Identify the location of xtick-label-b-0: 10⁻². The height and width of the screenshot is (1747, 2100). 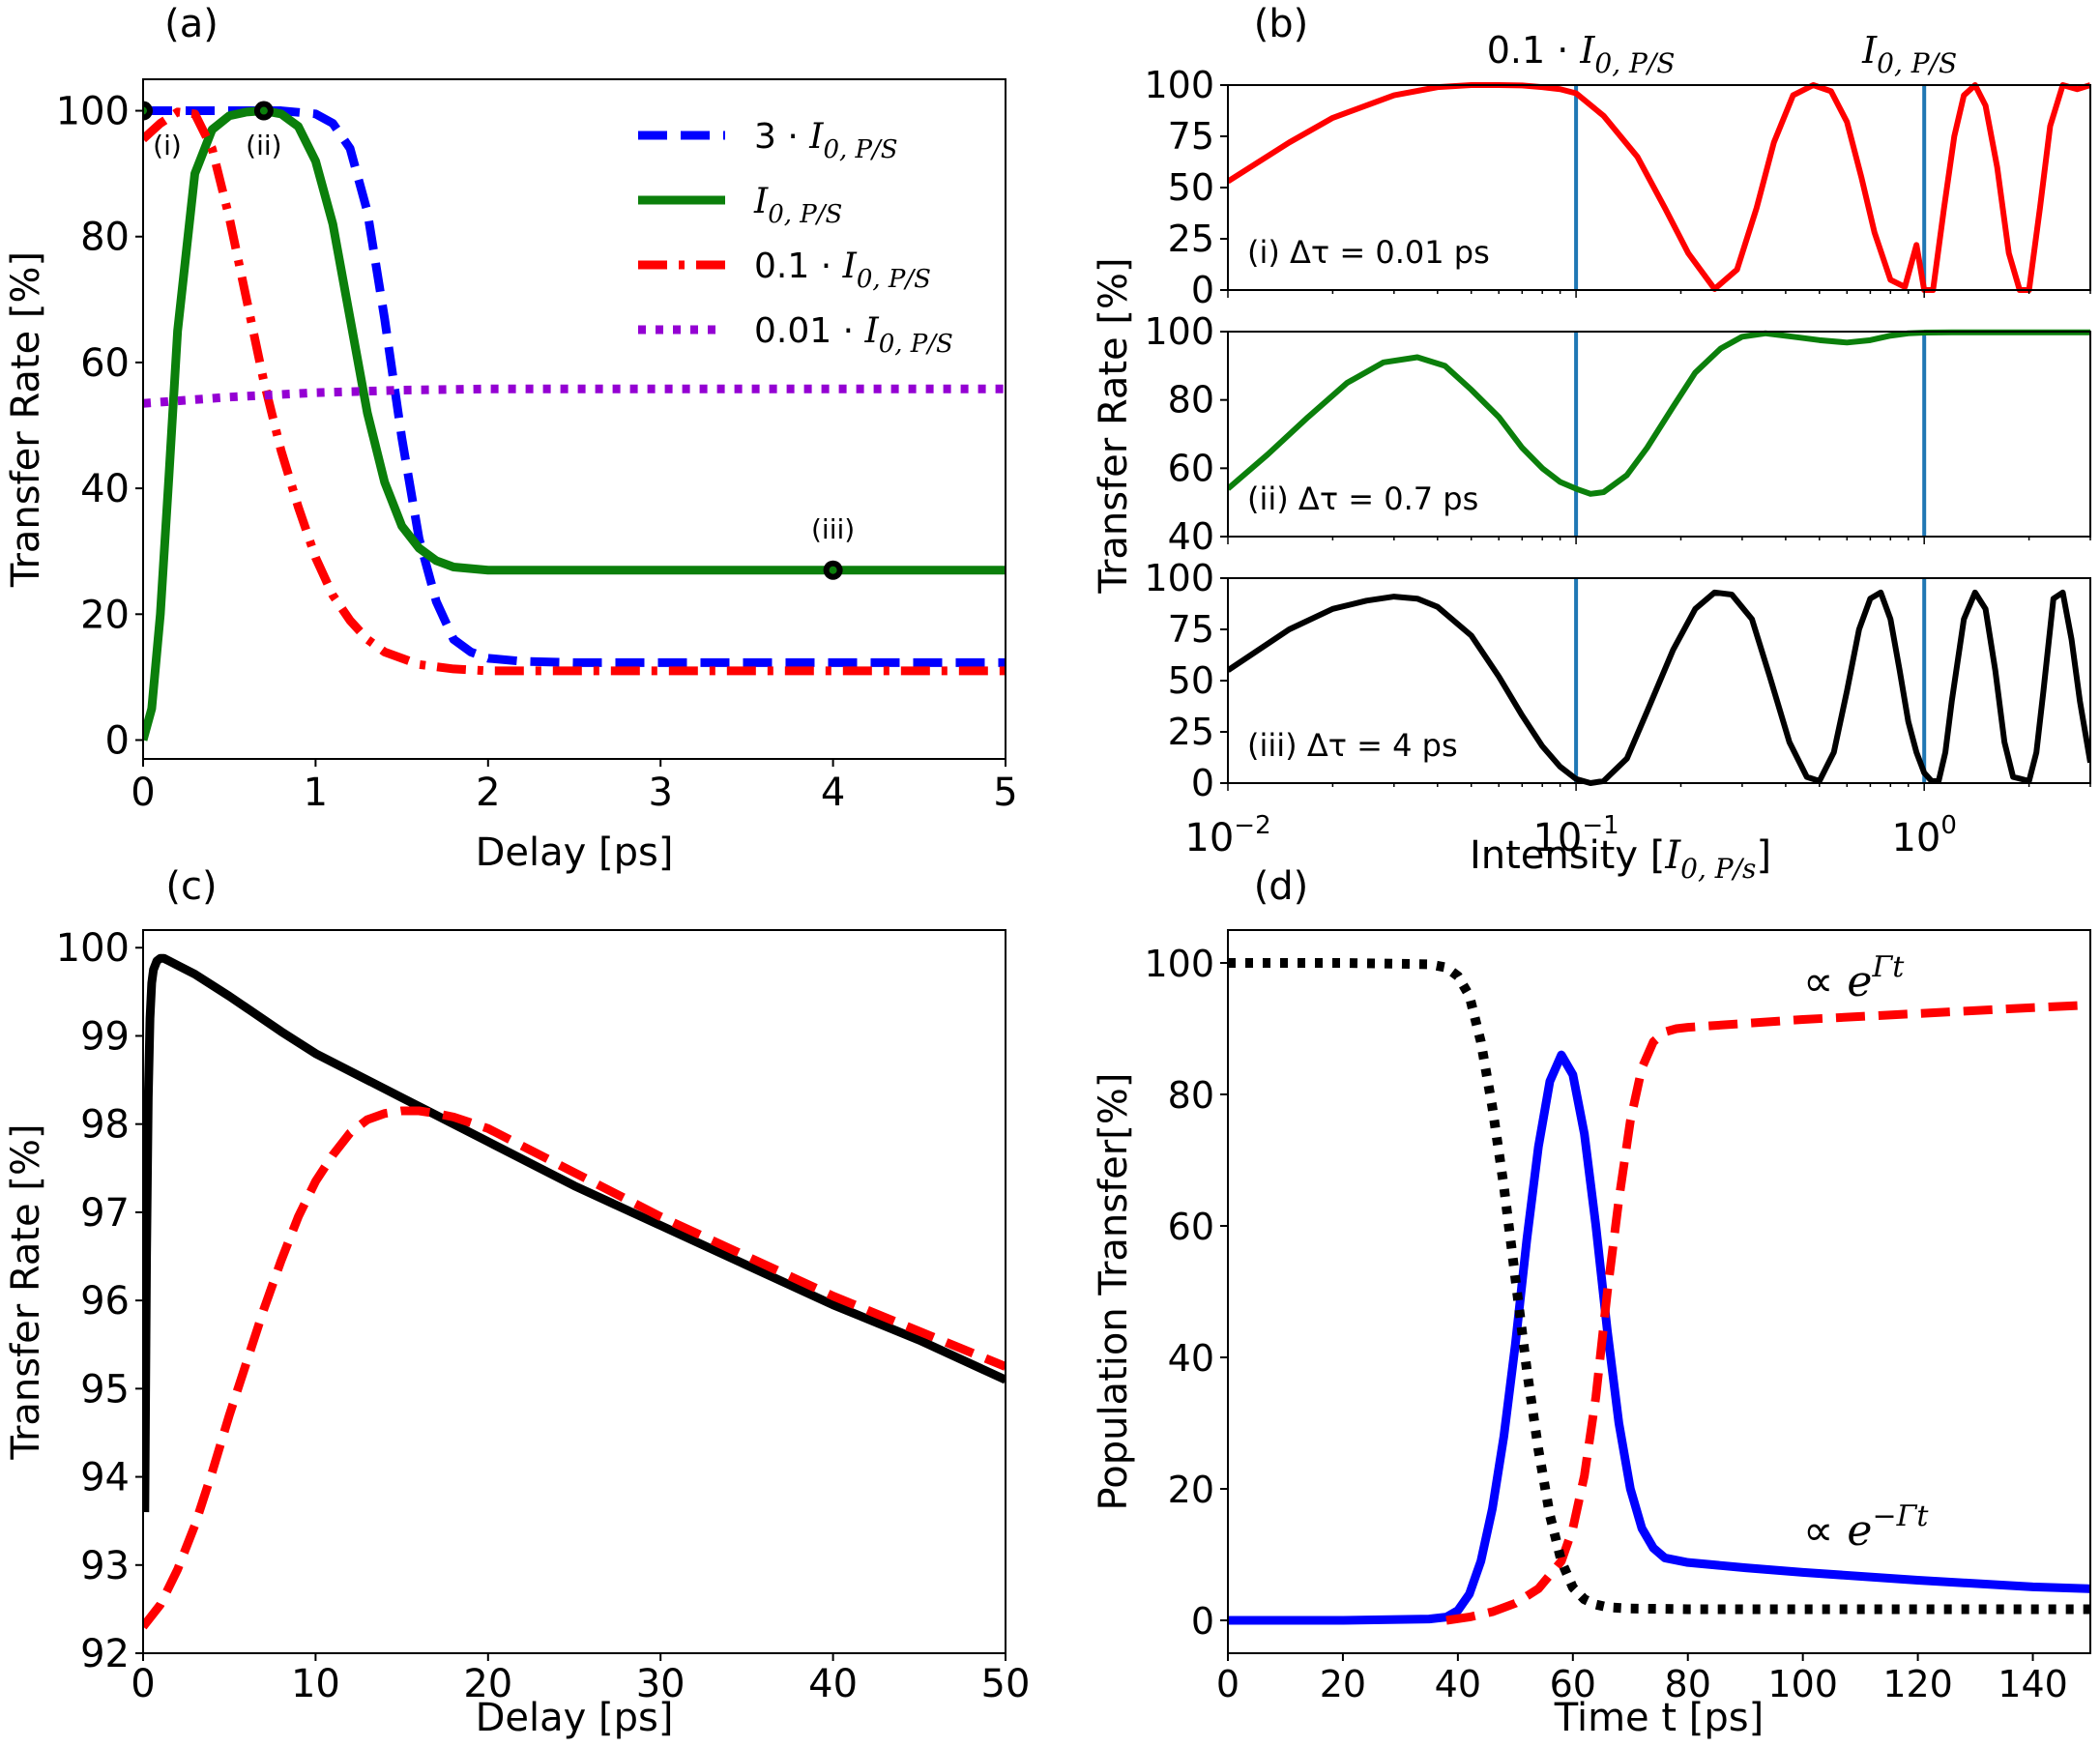
(1227, 836).